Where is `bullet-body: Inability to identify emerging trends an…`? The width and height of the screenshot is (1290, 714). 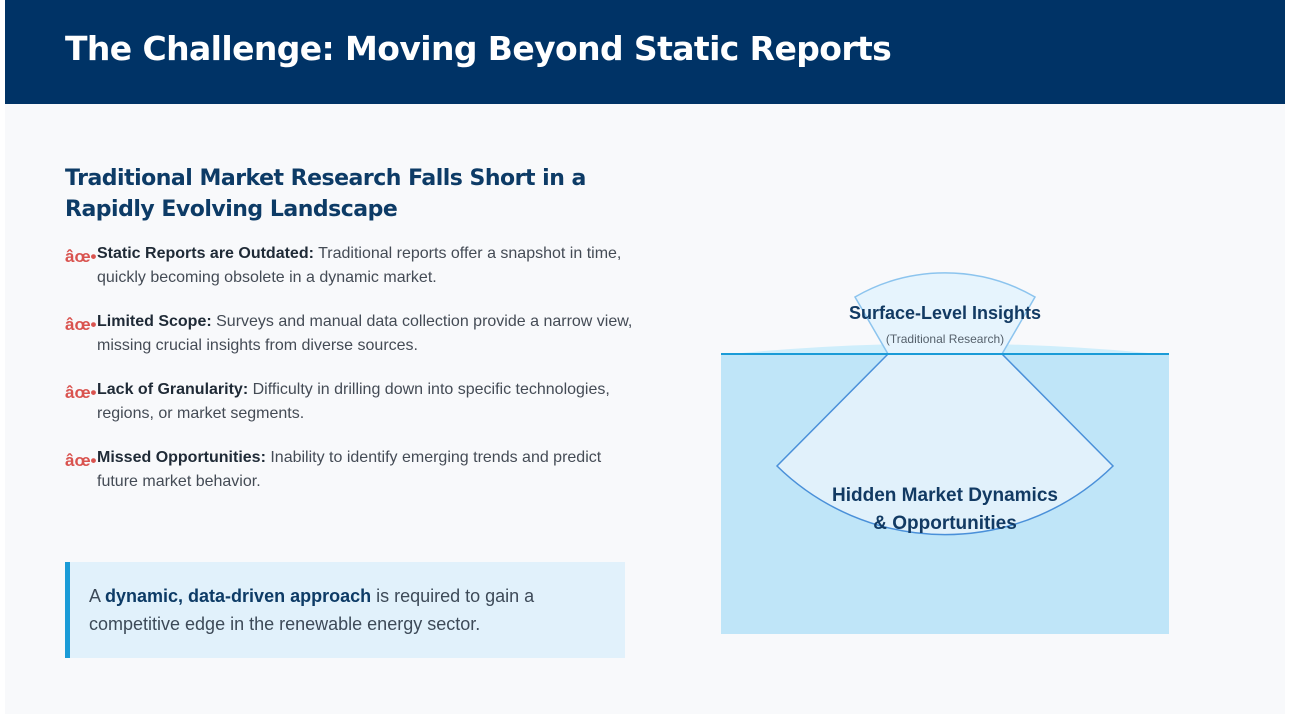 bullet-body: Inability to identify emerging trends an… is located at coordinates (349, 469).